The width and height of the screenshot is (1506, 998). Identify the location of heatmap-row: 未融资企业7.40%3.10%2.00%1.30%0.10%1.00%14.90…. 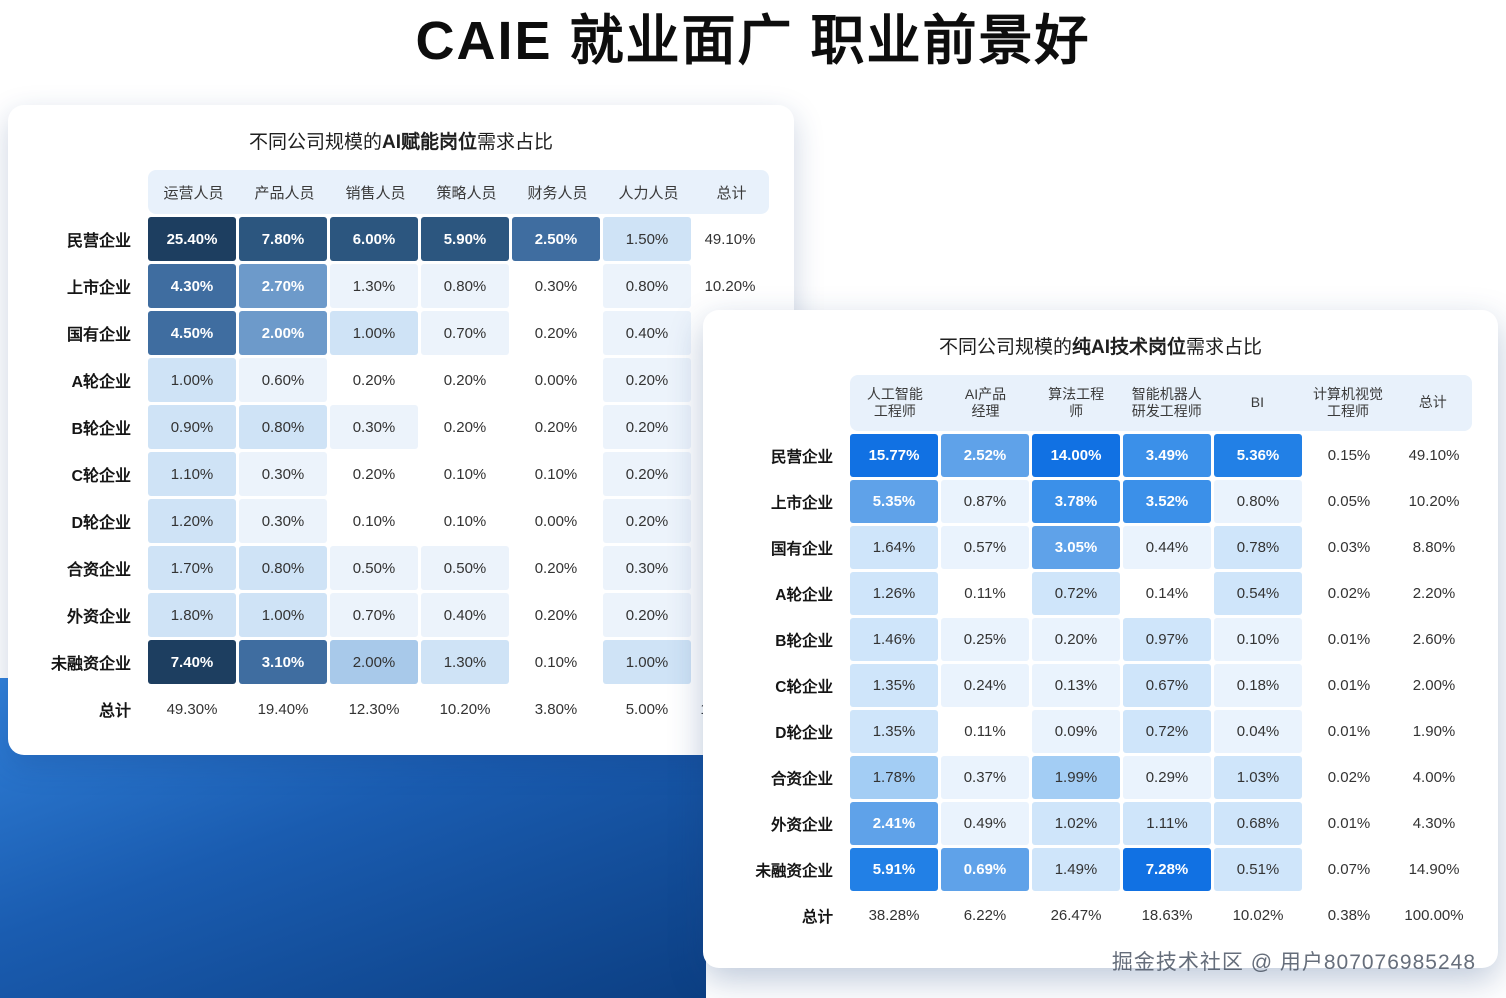
(401, 662).